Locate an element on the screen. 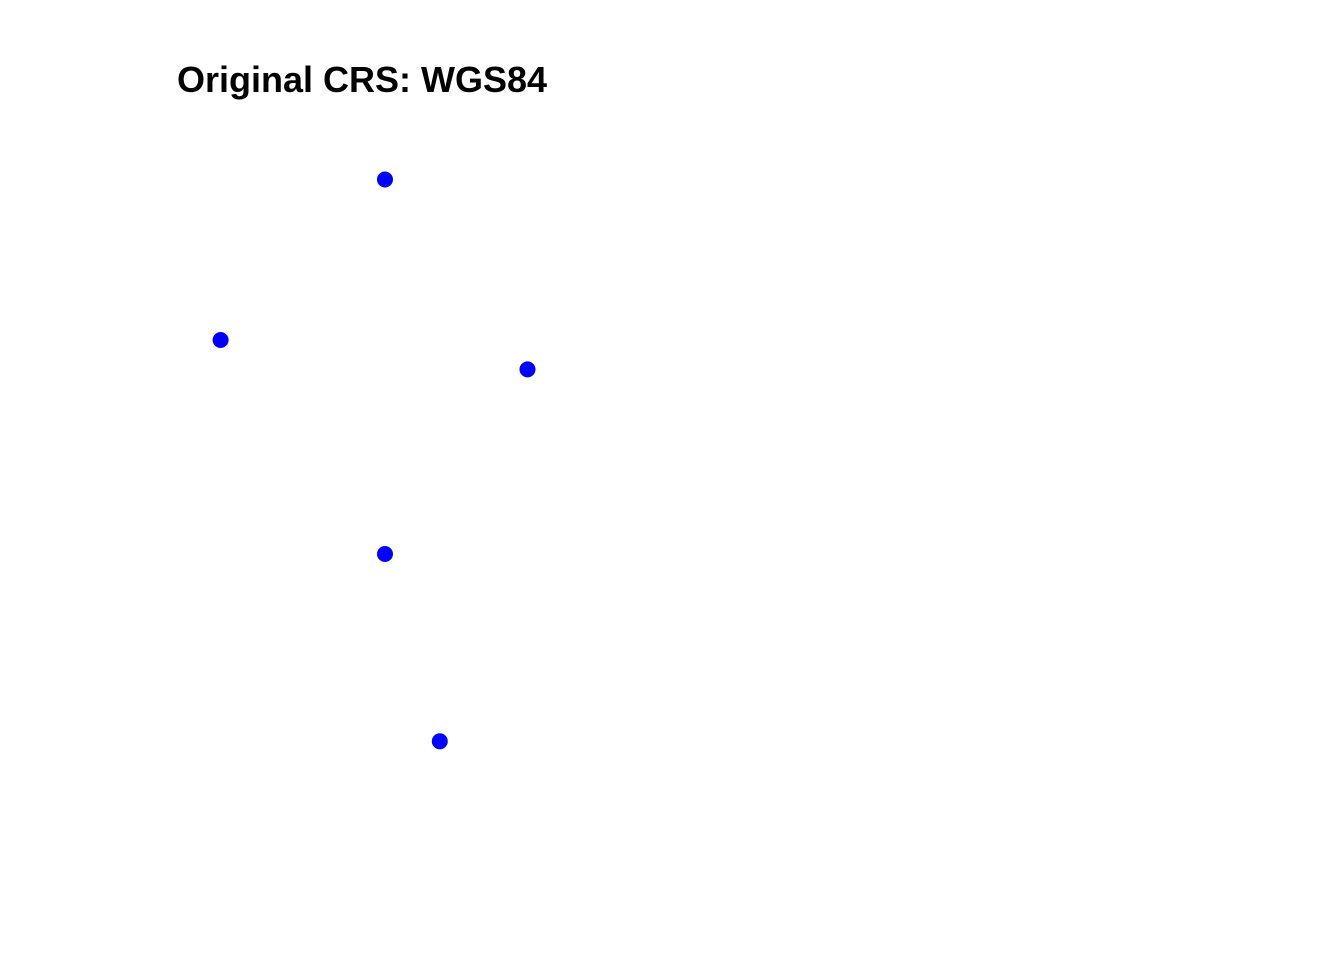 This screenshot has width=1344, height=960. chart-title: Original CRS: WGS84 is located at coordinates (362, 79).